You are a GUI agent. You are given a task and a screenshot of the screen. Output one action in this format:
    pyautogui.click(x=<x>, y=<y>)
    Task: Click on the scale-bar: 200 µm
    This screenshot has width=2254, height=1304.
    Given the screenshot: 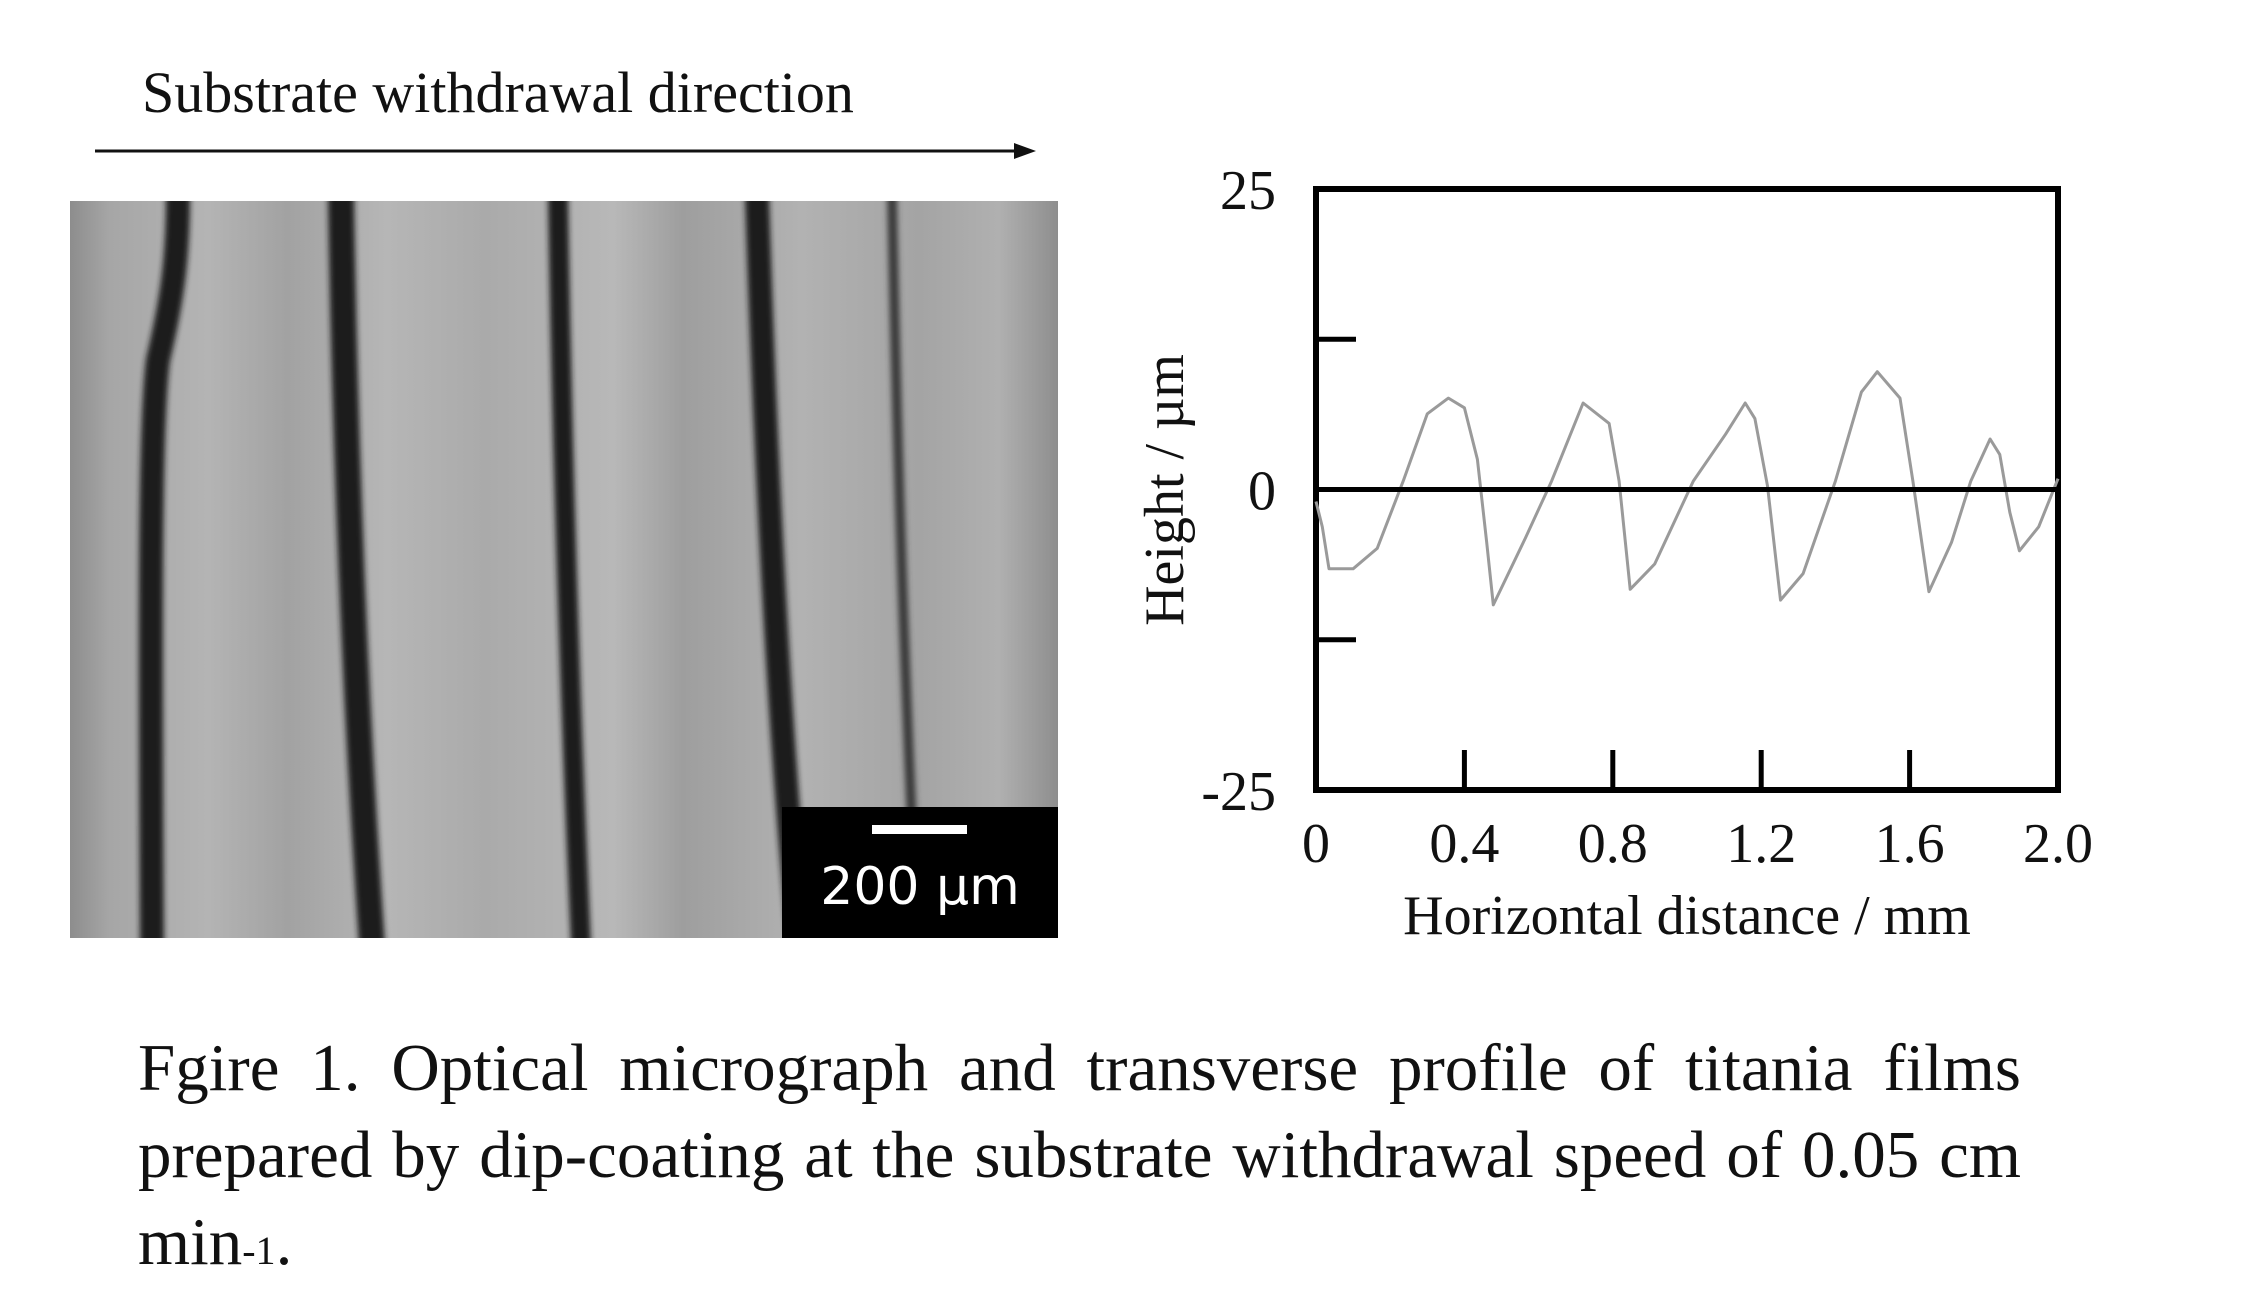 What is the action you would take?
    pyautogui.click(x=920, y=872)
    